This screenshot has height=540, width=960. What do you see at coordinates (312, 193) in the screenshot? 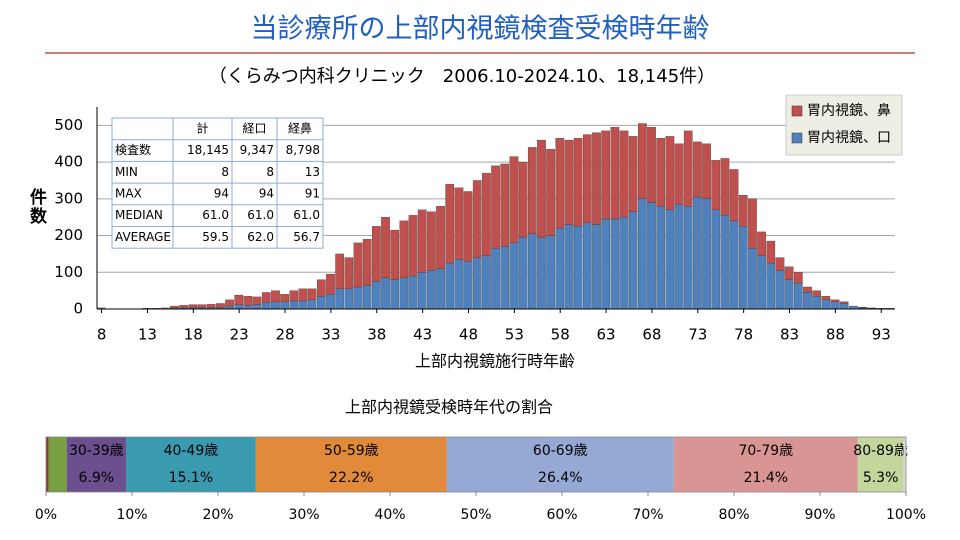
I see `table-cell: 91` at bounding box center [312, 193].